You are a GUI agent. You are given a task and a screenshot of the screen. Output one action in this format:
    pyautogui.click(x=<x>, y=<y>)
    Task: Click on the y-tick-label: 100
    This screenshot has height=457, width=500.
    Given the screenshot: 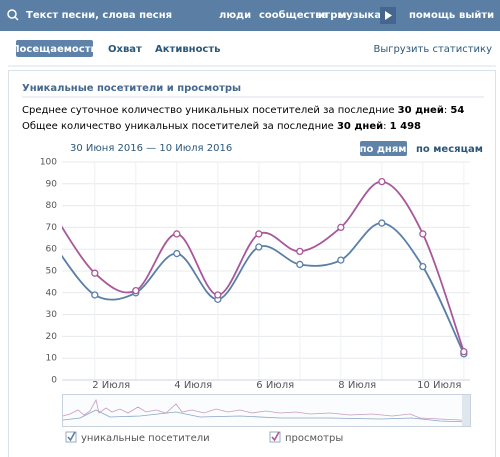 What is the action you would take?
    pyautogui.click(x=48, y=163)
    